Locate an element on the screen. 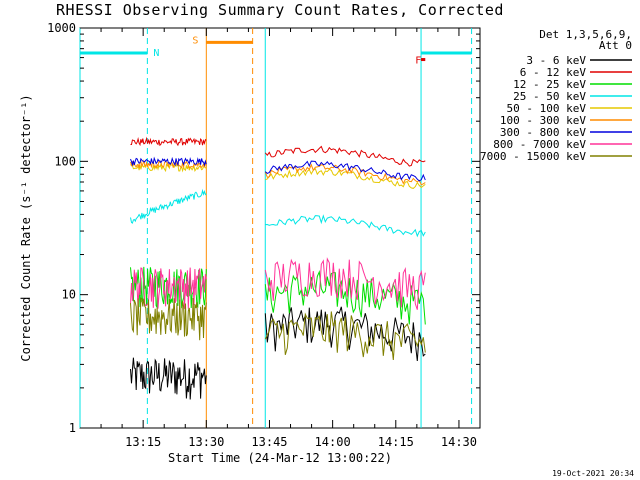 The height and width of the screenshot is (480, 640). series-300-800-kev is located at coordinates (278, 169).